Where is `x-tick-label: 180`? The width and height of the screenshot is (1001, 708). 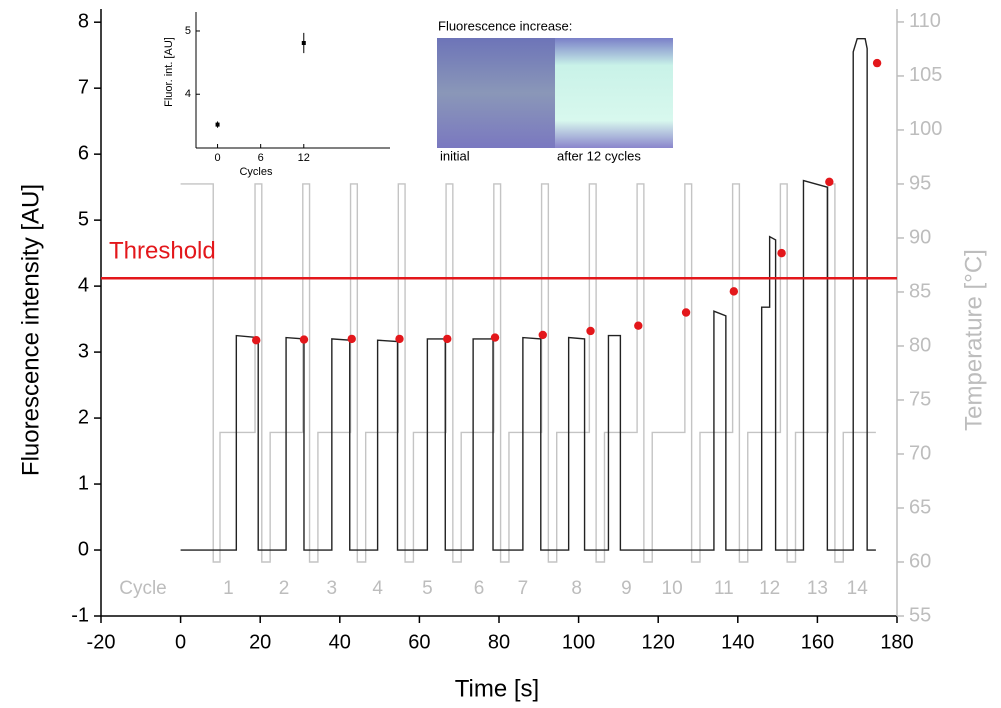 x-tick-label: 180 is located at coordinates (896, 642).